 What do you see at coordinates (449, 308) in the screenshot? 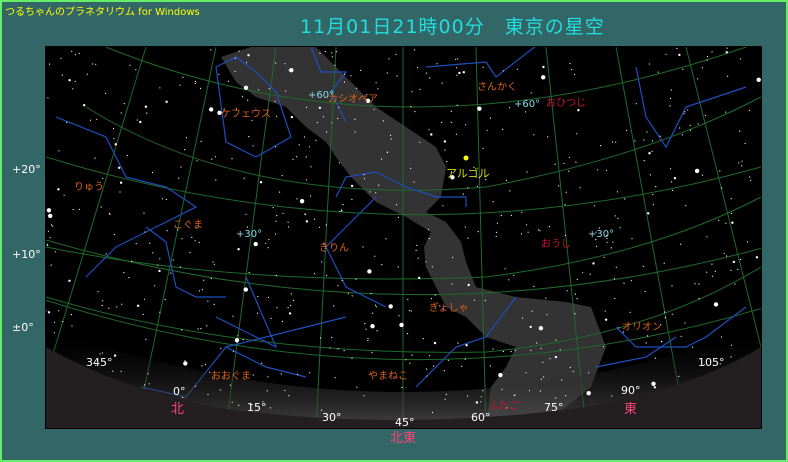
I see `constellation-label: ぎょしゃ` at bounding box center [449, 308].